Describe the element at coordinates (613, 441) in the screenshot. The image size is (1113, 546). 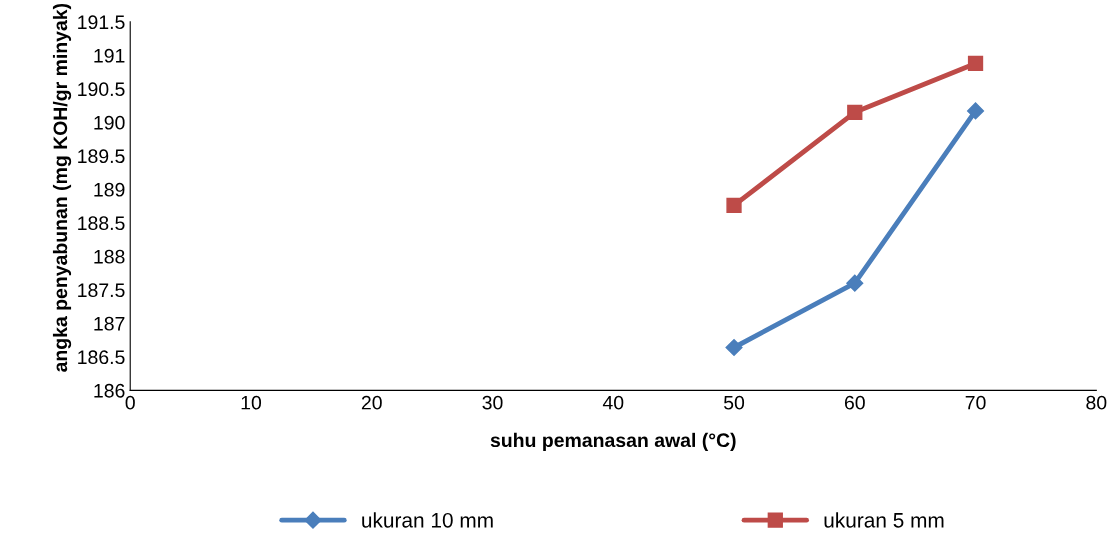
I see `x-axis-title: suhu pemanasan awal (°C)` at that location.